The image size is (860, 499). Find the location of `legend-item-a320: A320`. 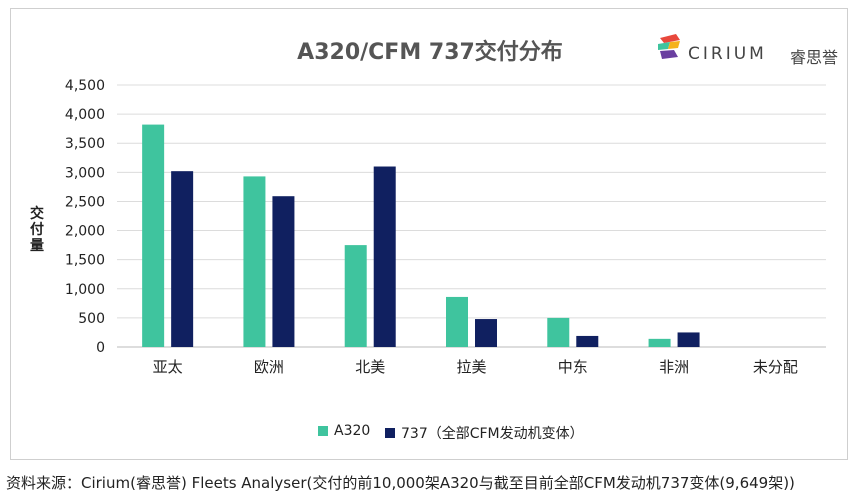

legend-item-a320: A320 is located at coordinates (344, 431).